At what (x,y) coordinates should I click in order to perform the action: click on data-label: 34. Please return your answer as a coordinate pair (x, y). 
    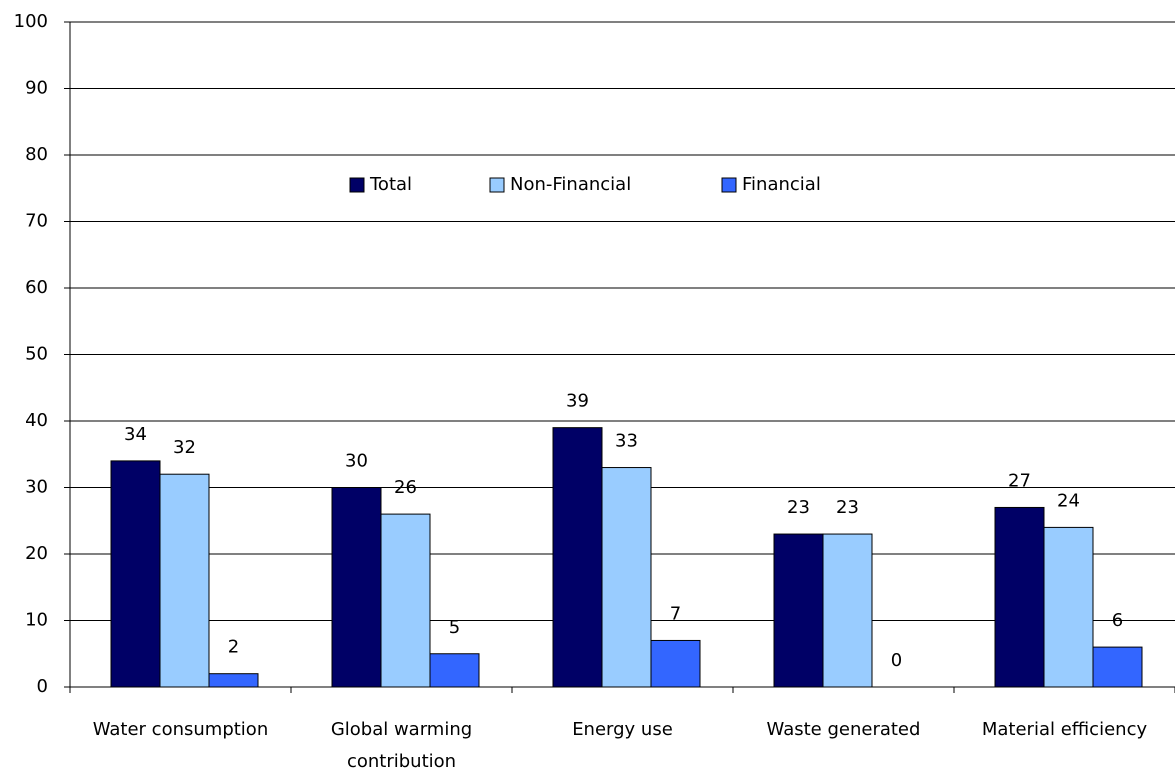
    Looking at the image, I should click on (135, 434).